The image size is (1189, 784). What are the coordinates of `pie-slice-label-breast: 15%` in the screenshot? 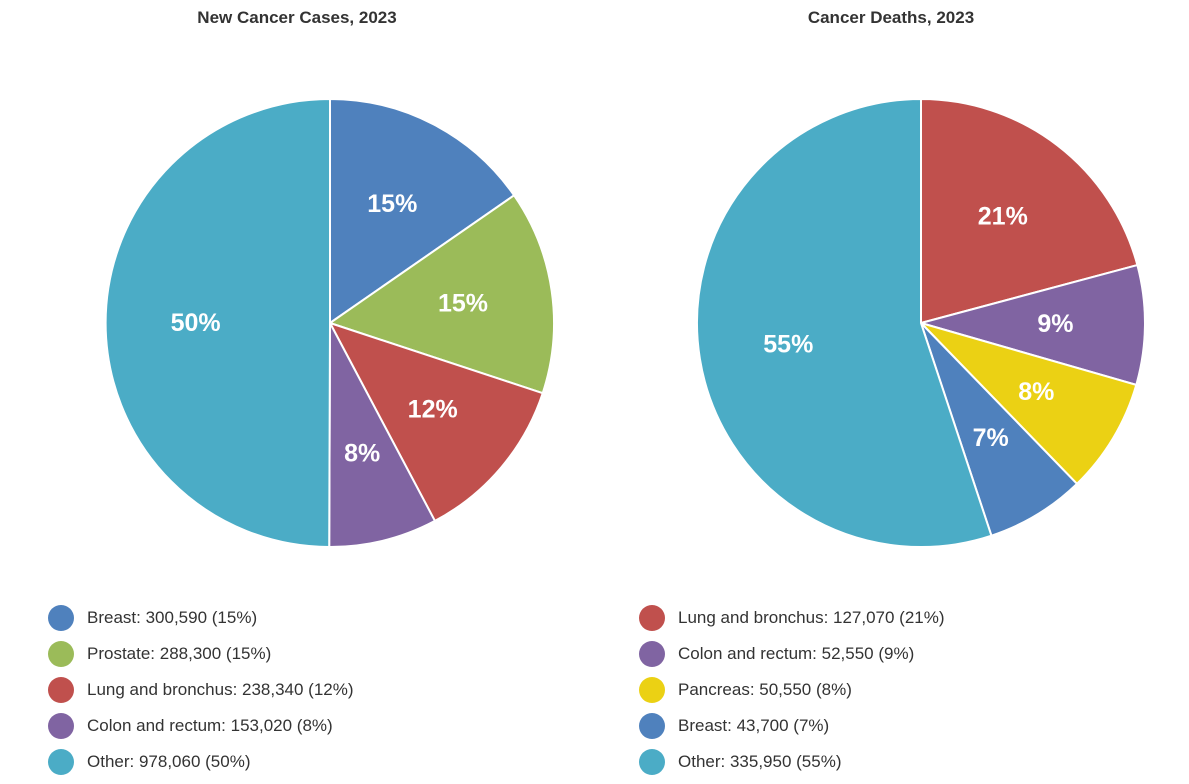 It's located at (392, 204).